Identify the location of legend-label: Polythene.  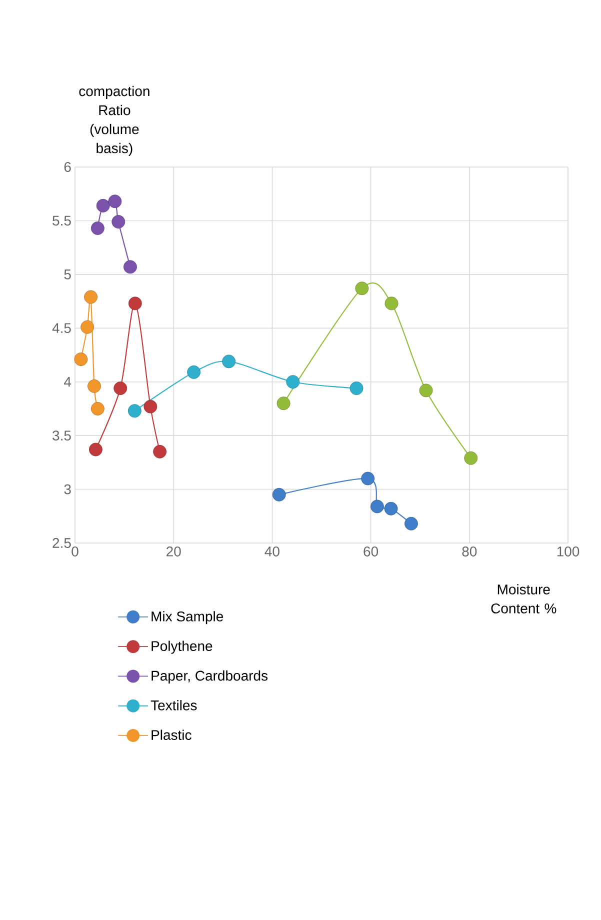
(182, 647).